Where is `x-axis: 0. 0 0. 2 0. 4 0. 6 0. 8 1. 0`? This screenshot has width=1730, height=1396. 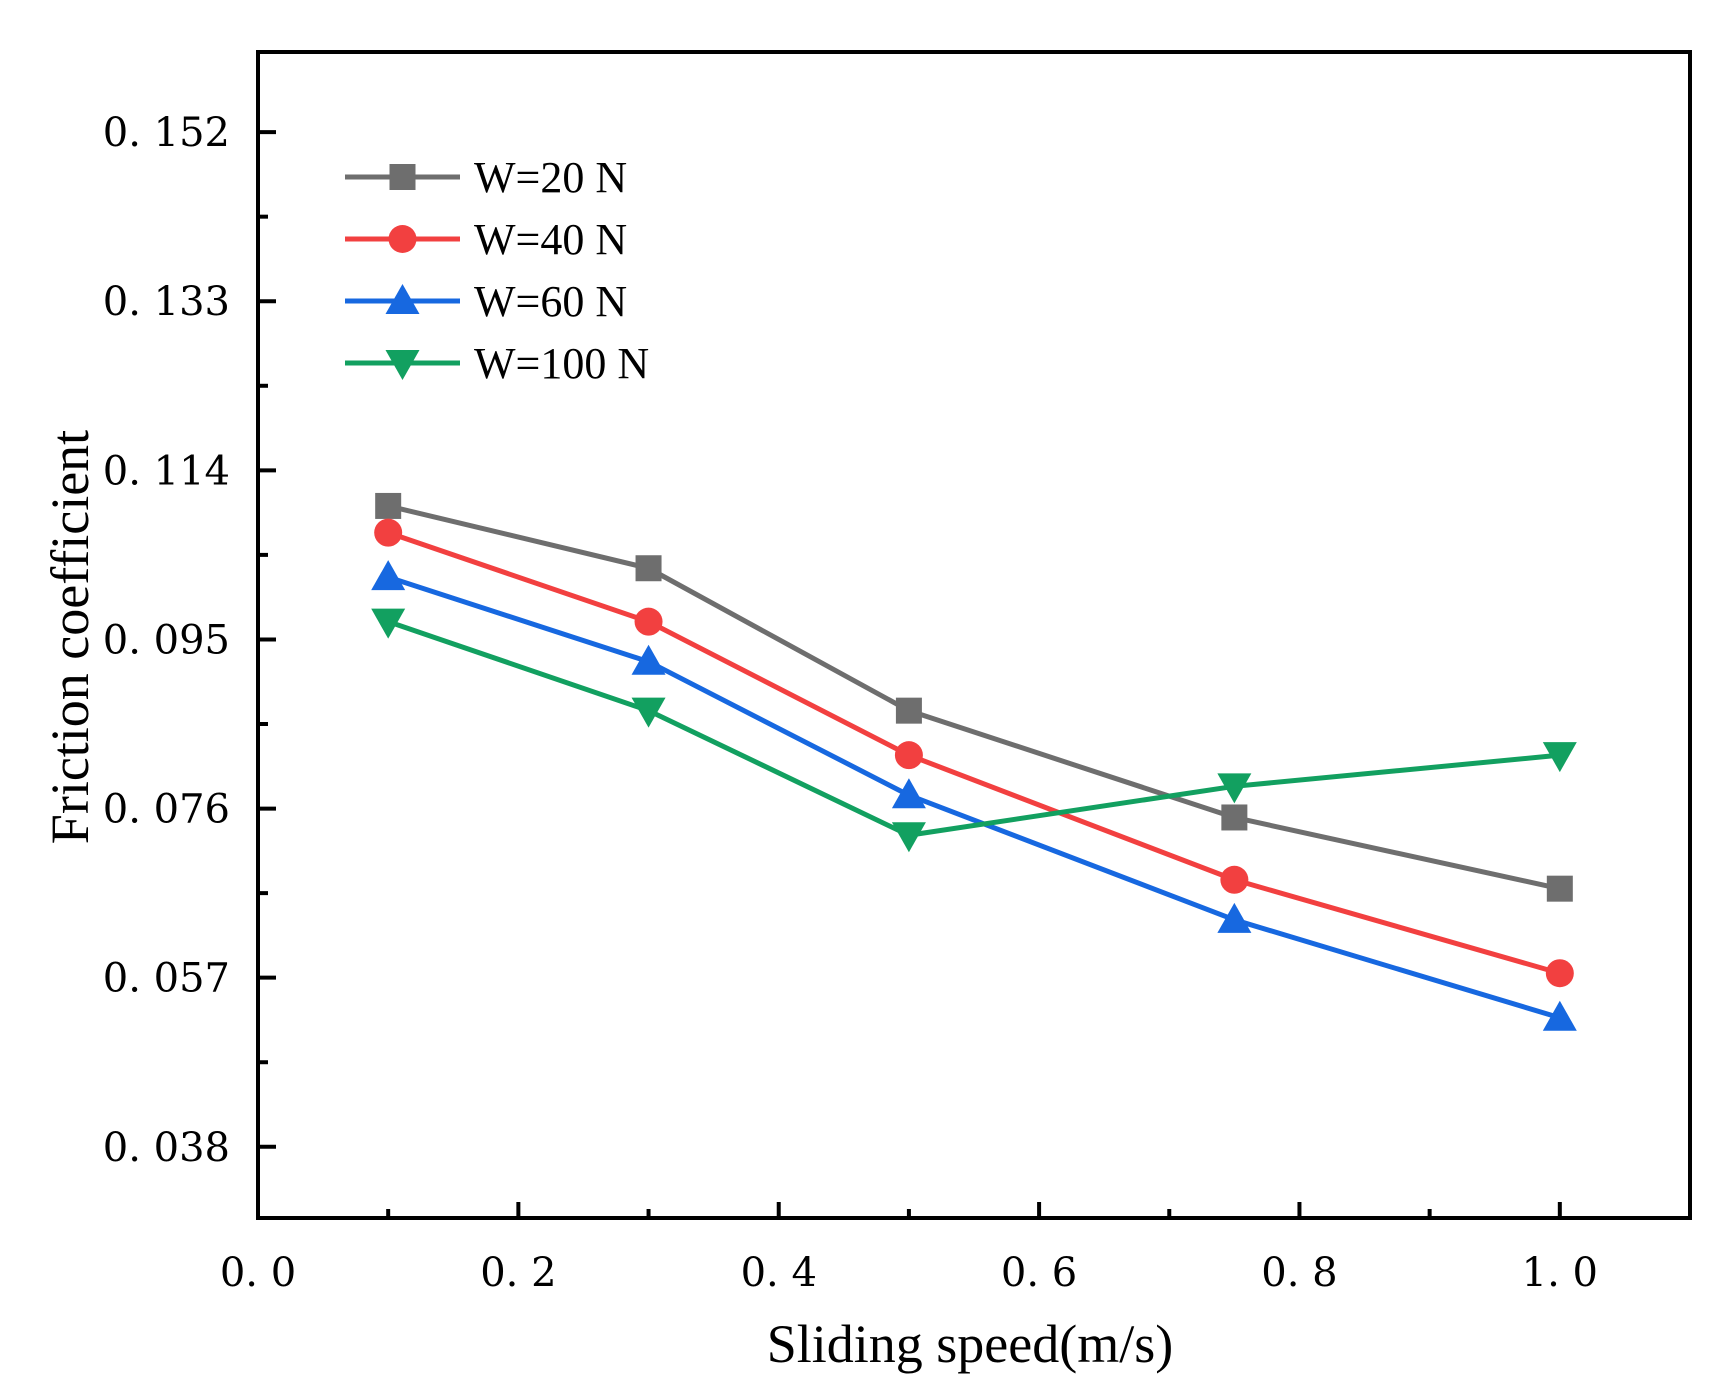 x-axis: 0. 0 0. 2 0. 4 0. 6 0. 8 1. 0 is located at coordinates (909, 1249).